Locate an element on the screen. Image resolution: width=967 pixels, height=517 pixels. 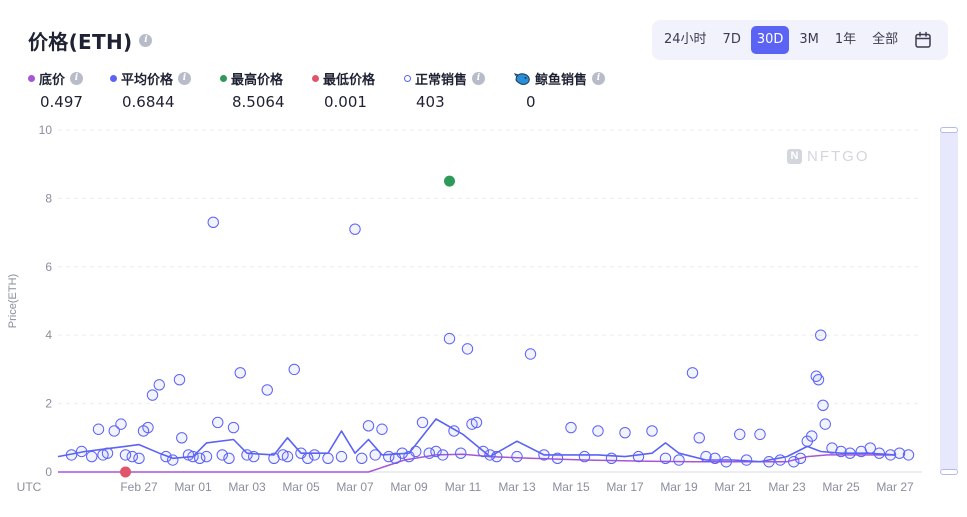
zoom-slider is located at coordinates (949, 301).